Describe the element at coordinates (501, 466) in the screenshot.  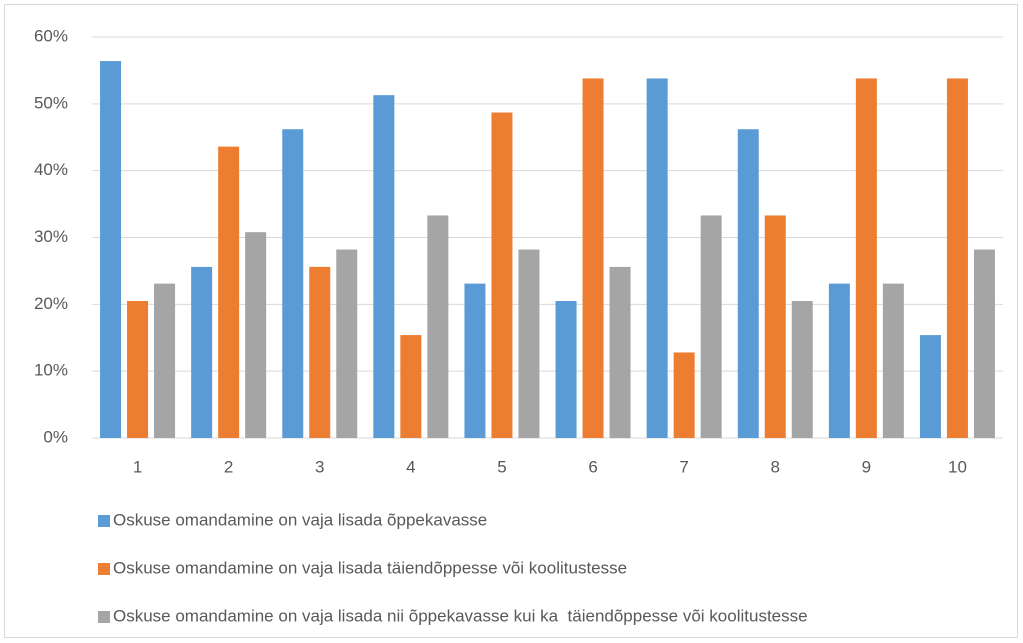
I see `x-tick-label: 5` at that location.